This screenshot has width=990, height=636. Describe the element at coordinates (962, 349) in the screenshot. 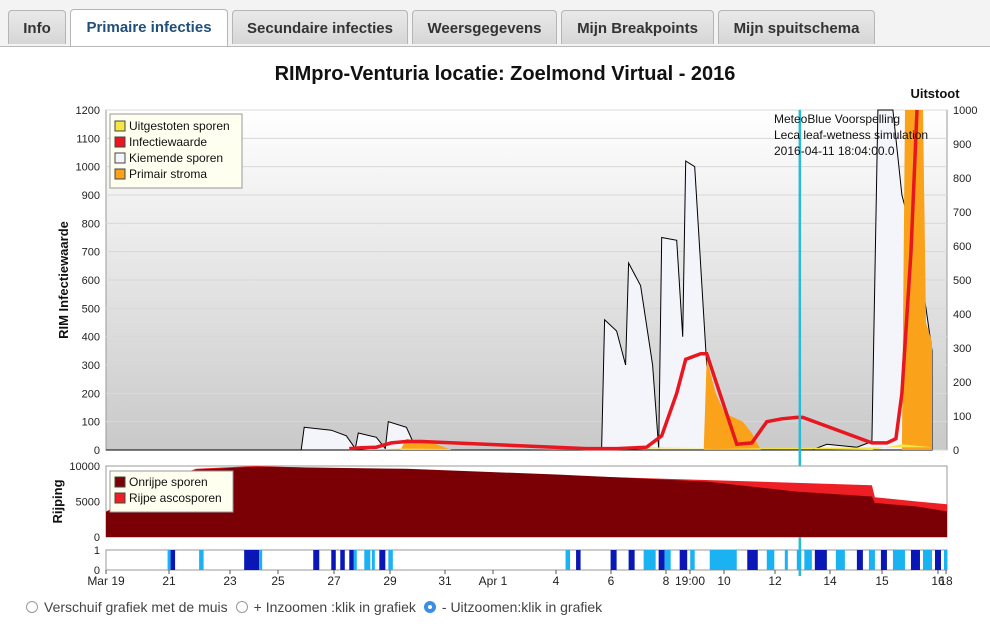

I see `y2-tick-label: 300` at that location.